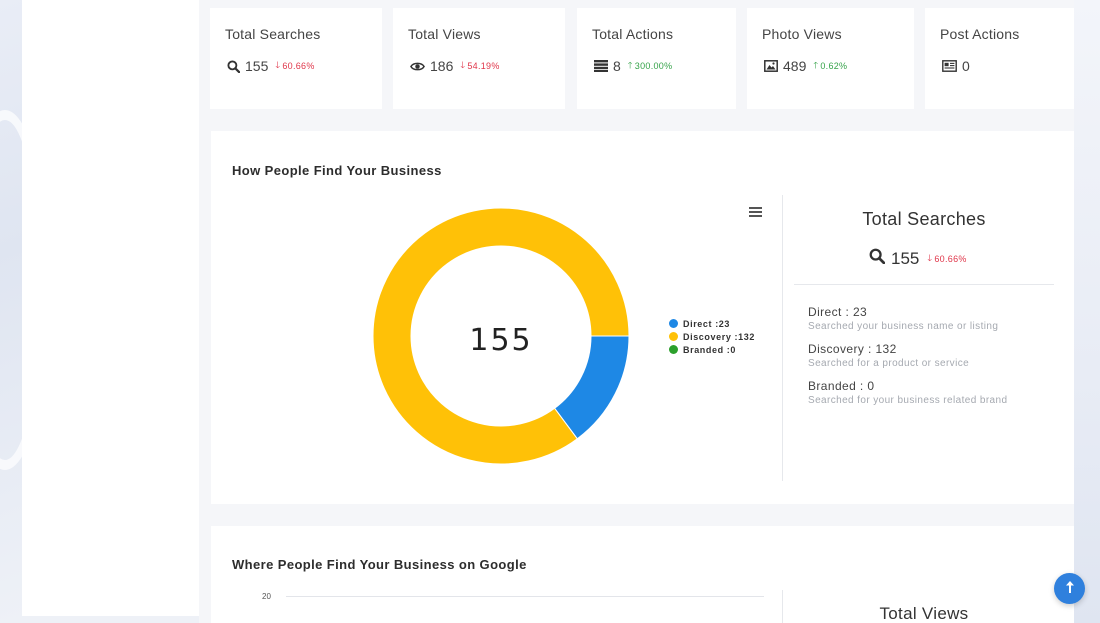 This screenshot has width=1100, height=623. I want to click on scroll-to-top-button, so click(1069, 588).